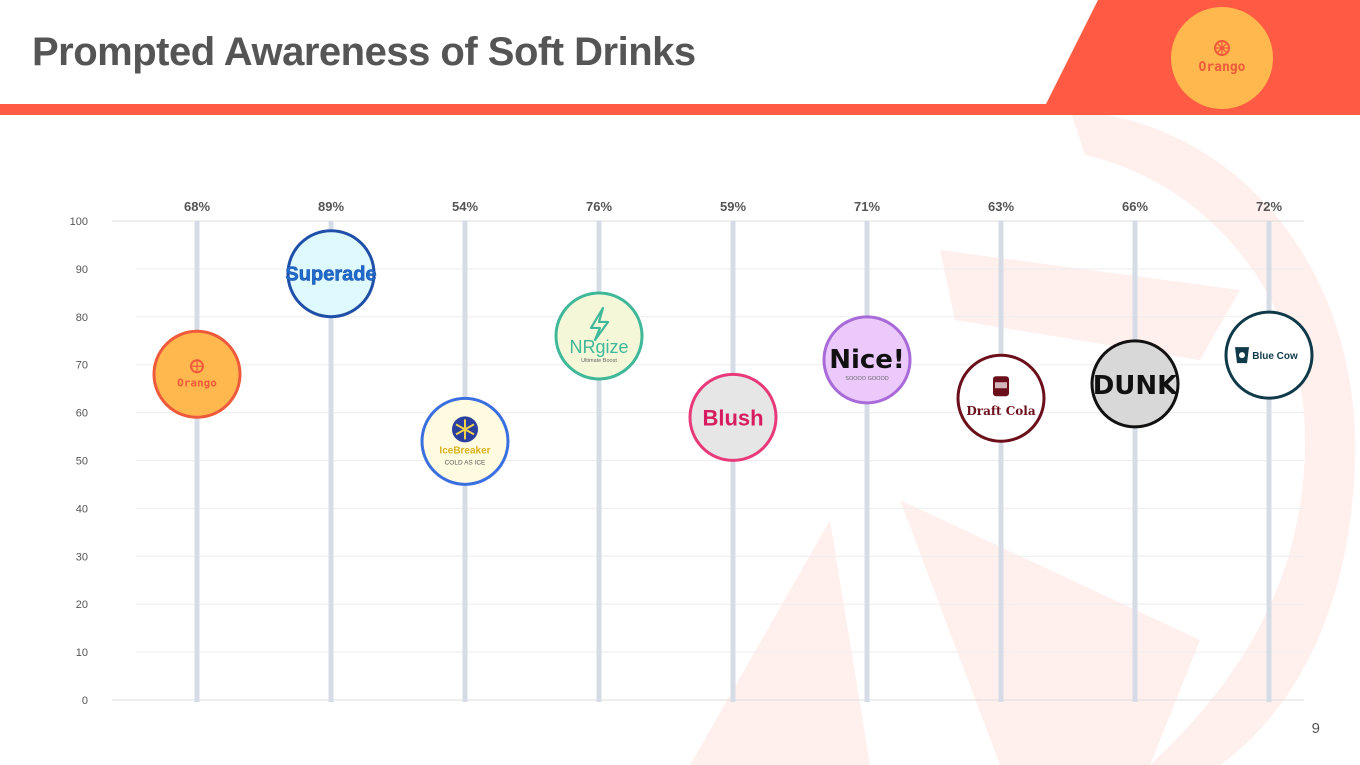  What do you see at coordinates (82, 557) in the screenshot?
I see `y-tick-label: 30` at bounding box center [82, 557].